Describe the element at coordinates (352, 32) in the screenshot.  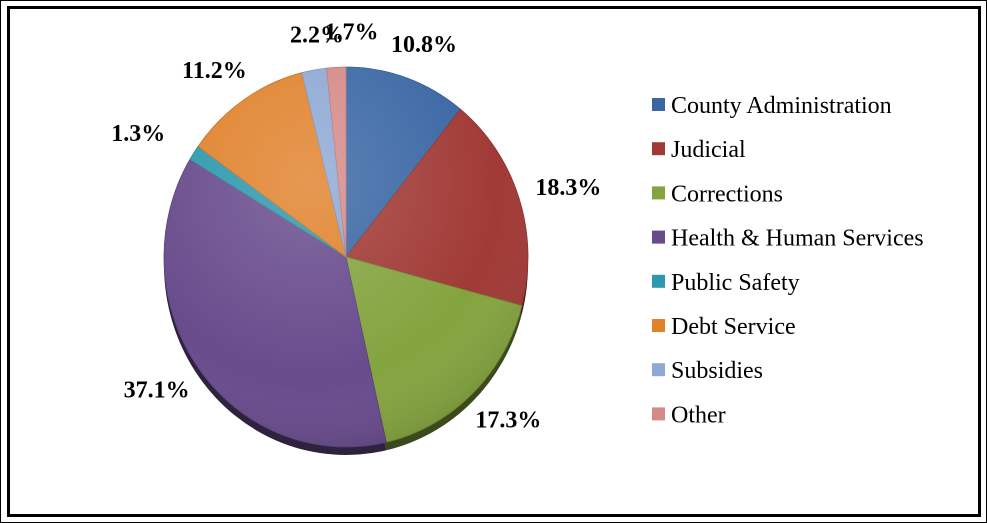
I see `slice-label-other: 1.7%` at that location.